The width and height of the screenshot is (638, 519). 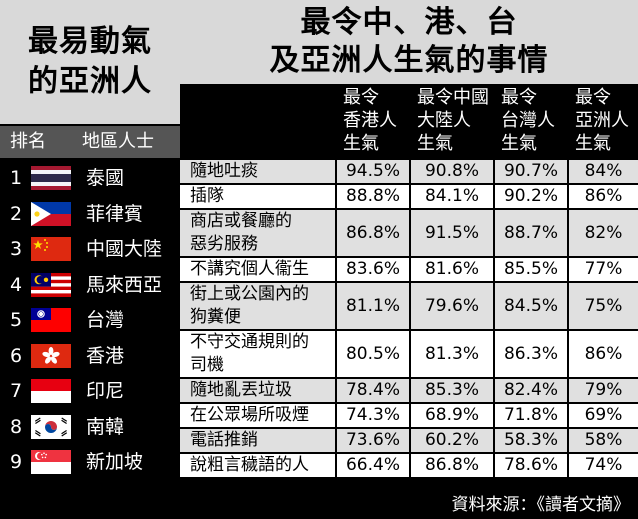 What do you see at coordinates (372, 390) in the screenshot?
I see `value-cell: 78.4%` at bounding box center [372, 390].